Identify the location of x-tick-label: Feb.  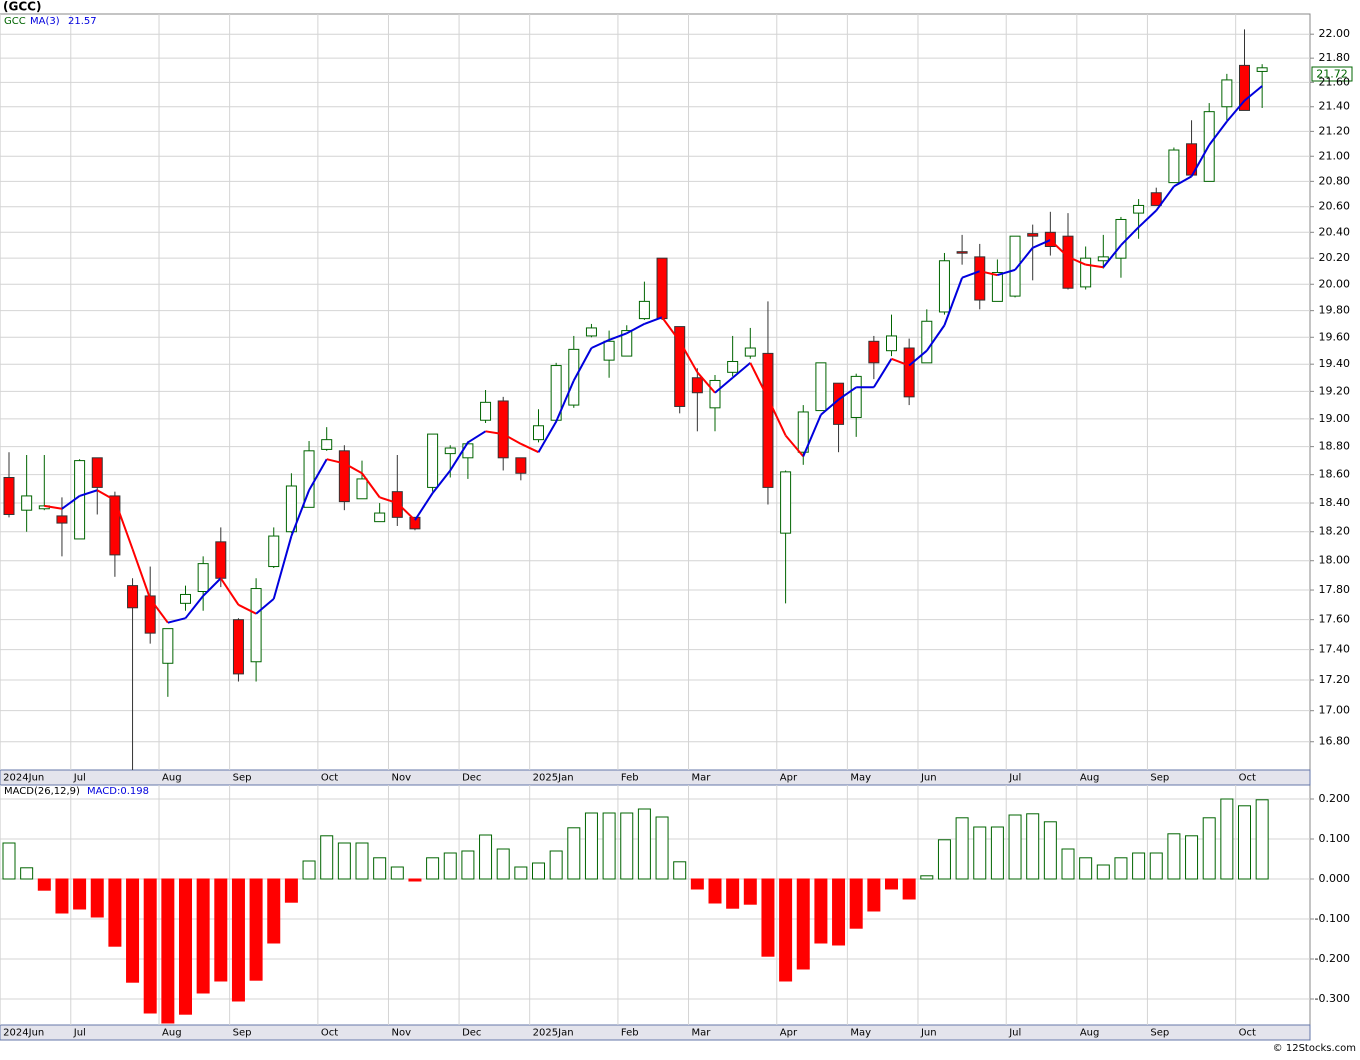
(630, 1033).